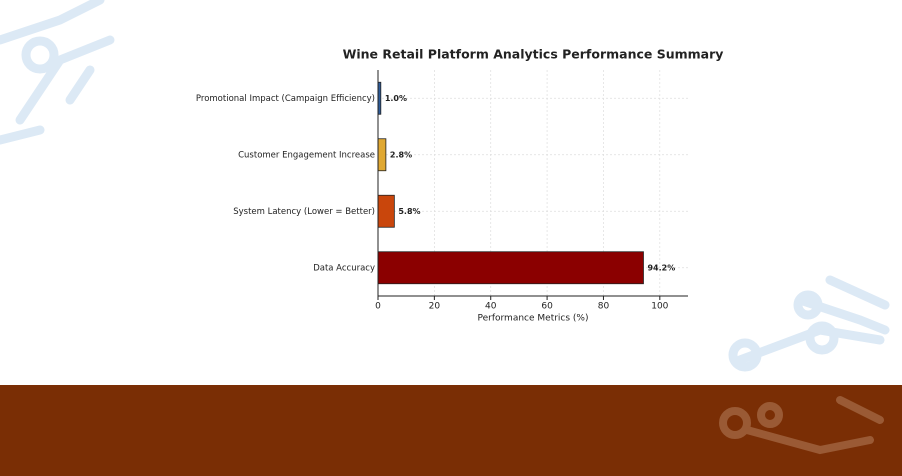 The image size is (902, 476). I want to click on value-label: 5.8%, so click(409, 211).